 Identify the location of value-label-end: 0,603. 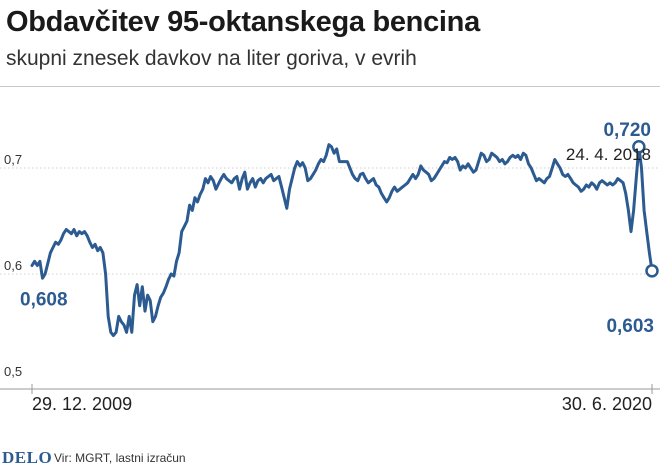
(630, 326).